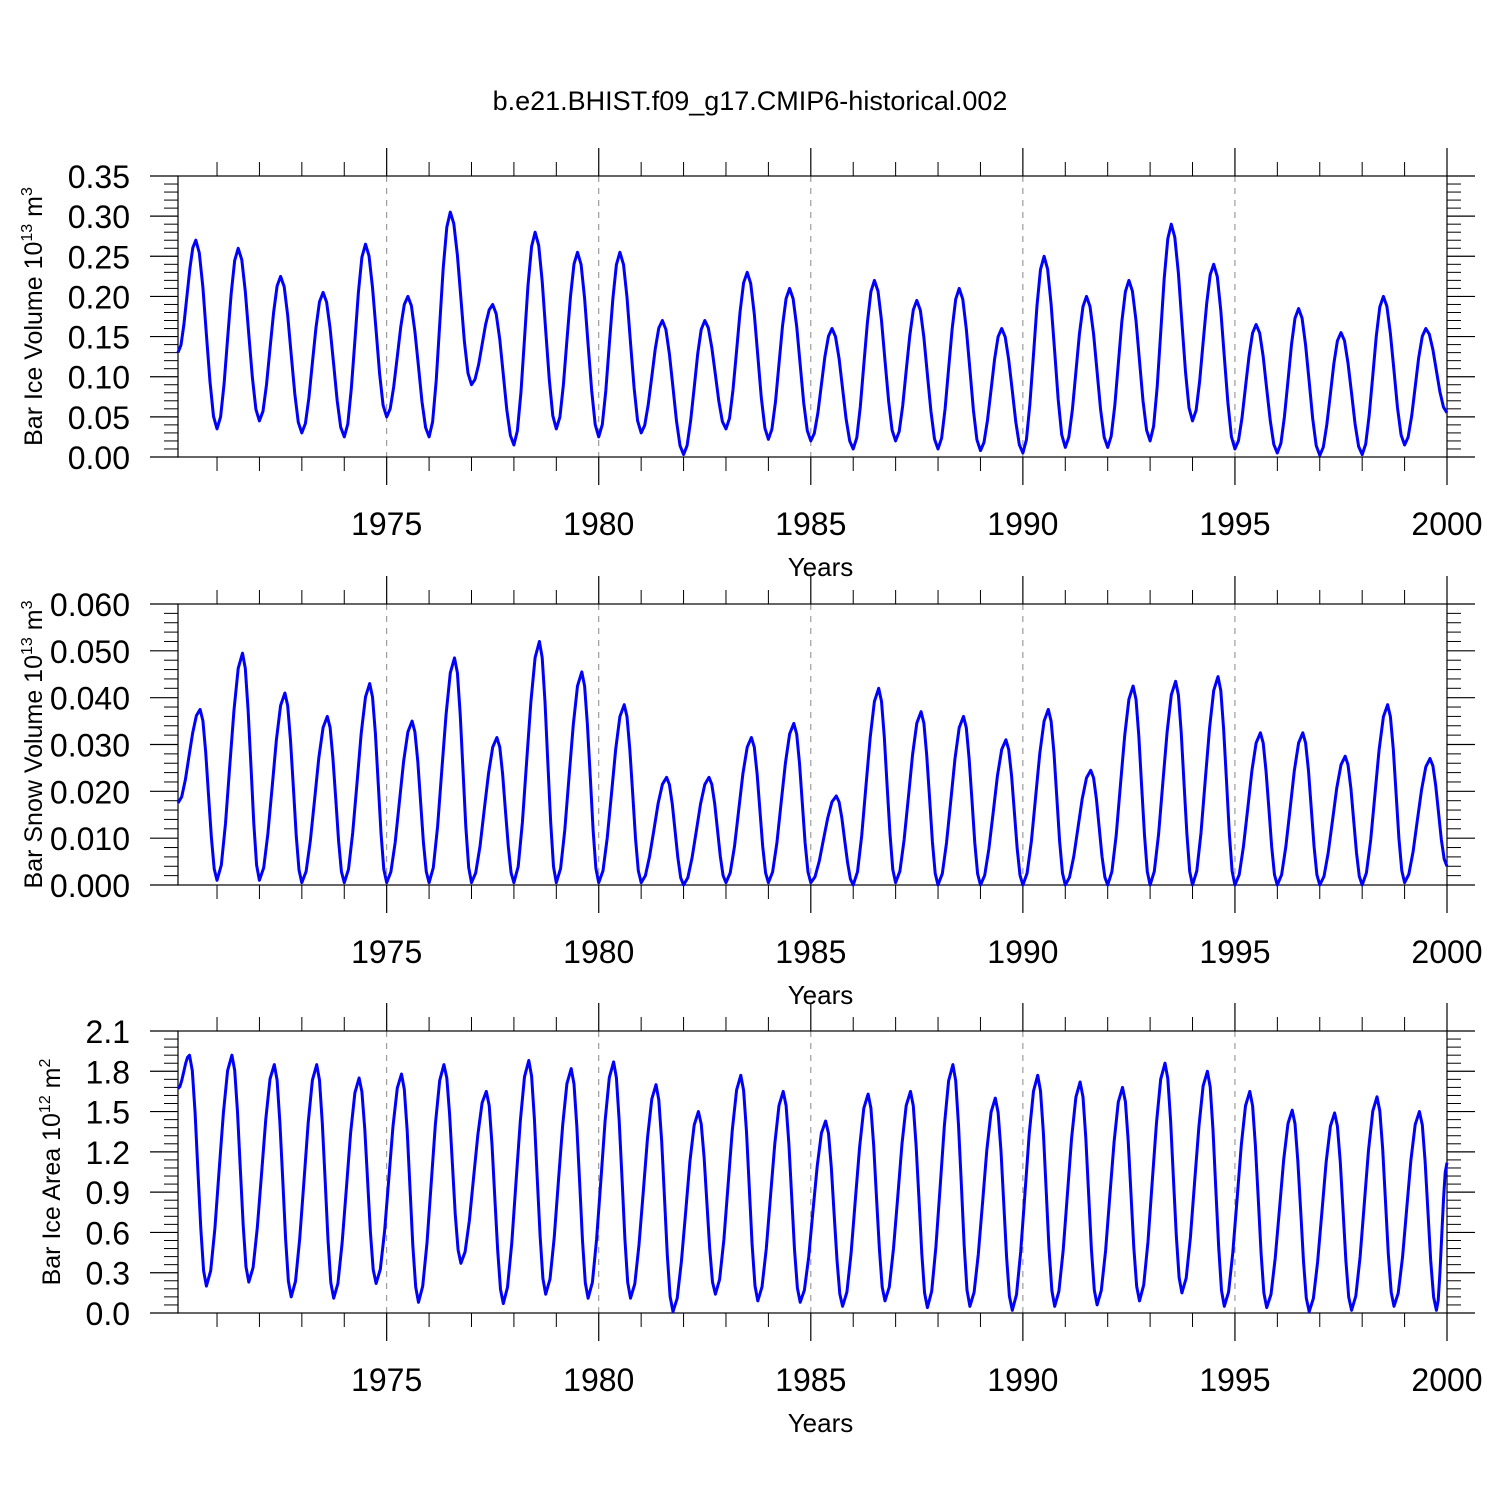 The height and width of the screenshot is (1500, 1500). Describe the element at coordinates (90, 746) in the screenshot. I see `y-tick-label: 0.030` at that location.